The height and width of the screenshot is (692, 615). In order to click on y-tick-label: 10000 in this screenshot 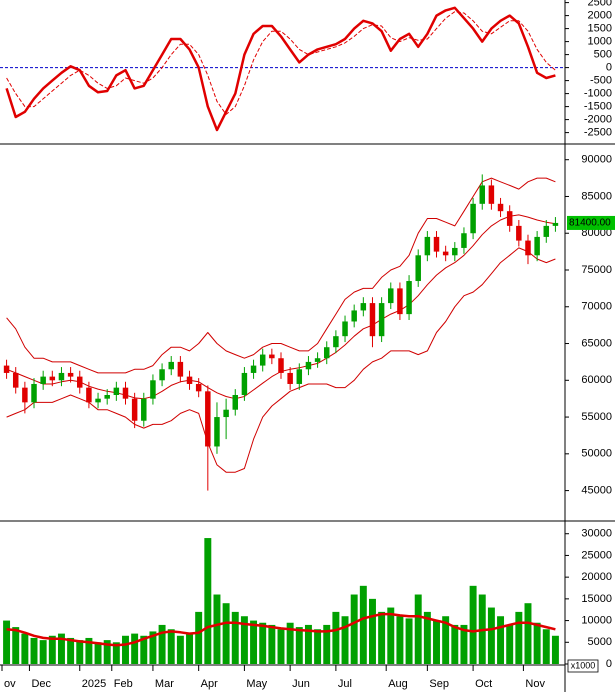, I will do `click(596, 620)`.